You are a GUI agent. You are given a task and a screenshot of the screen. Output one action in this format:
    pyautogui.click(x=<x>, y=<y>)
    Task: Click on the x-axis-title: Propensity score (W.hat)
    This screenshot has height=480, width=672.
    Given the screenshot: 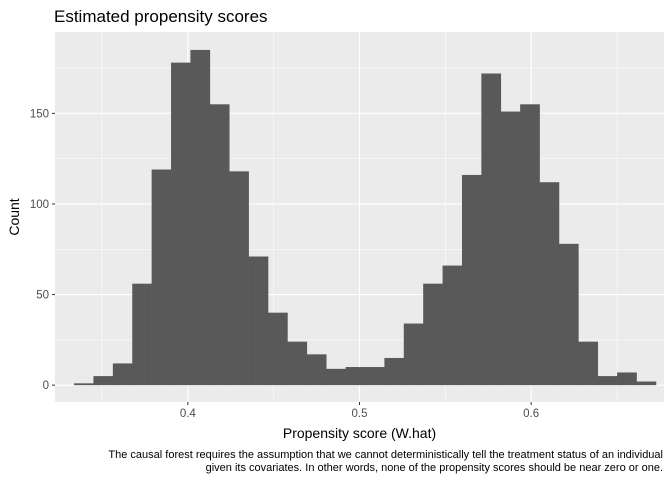 What is the action you would take?
    pyautogui.click(x=359, y=433)
    